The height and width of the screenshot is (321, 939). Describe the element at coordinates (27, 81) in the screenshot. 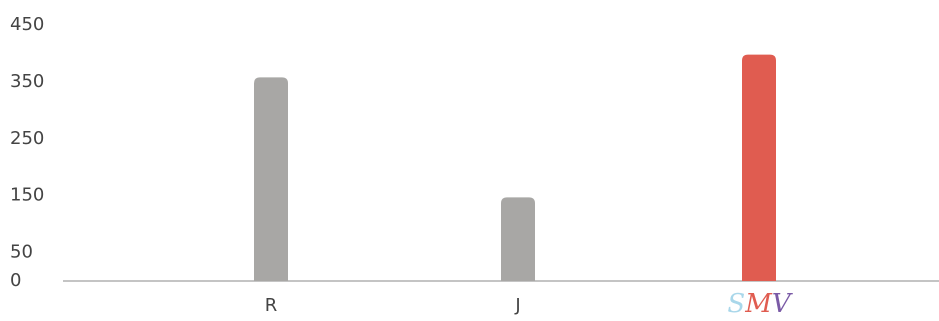

I see `y-tick-label: 350` at that location.